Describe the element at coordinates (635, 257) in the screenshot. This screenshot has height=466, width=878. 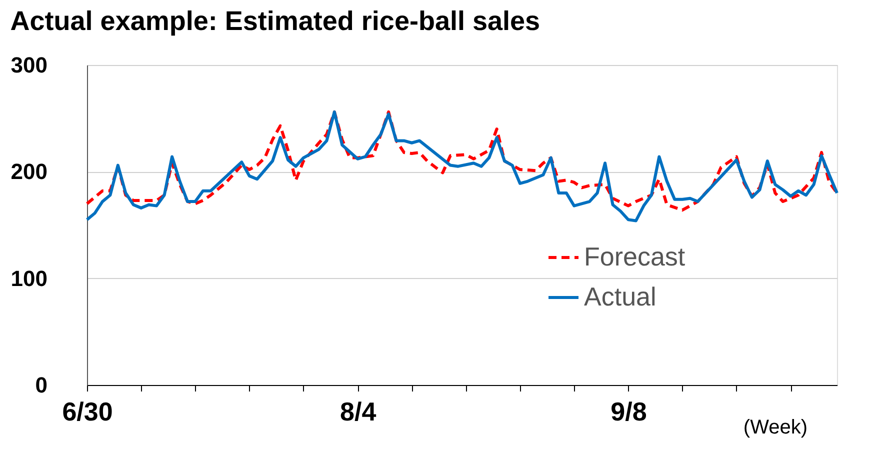
I see `legend-label: Forecast` at that location.